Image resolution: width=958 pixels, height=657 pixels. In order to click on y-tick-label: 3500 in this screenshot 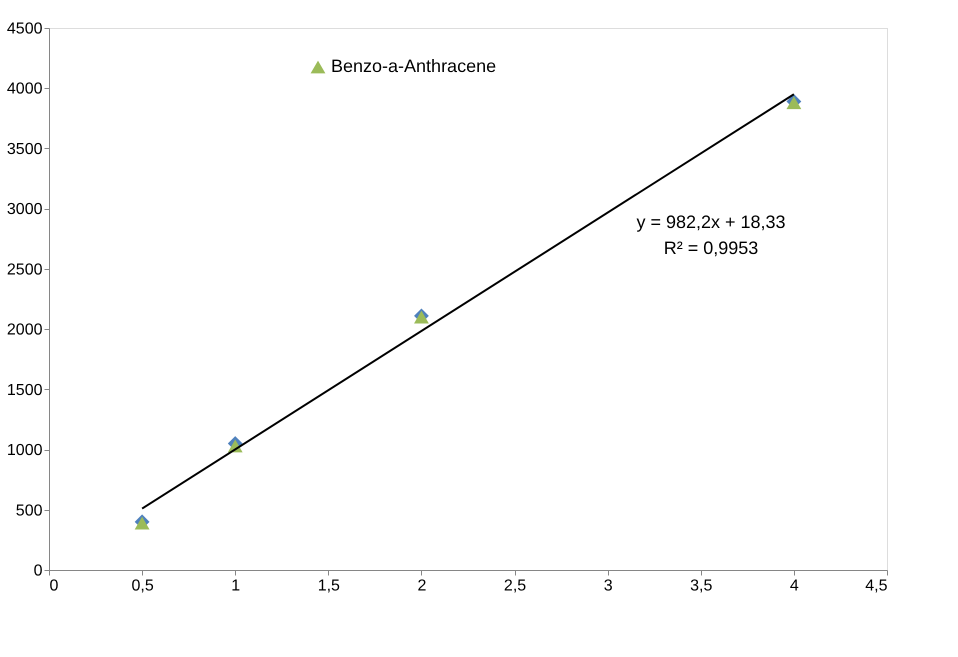, I will do `click(24, 149)`.